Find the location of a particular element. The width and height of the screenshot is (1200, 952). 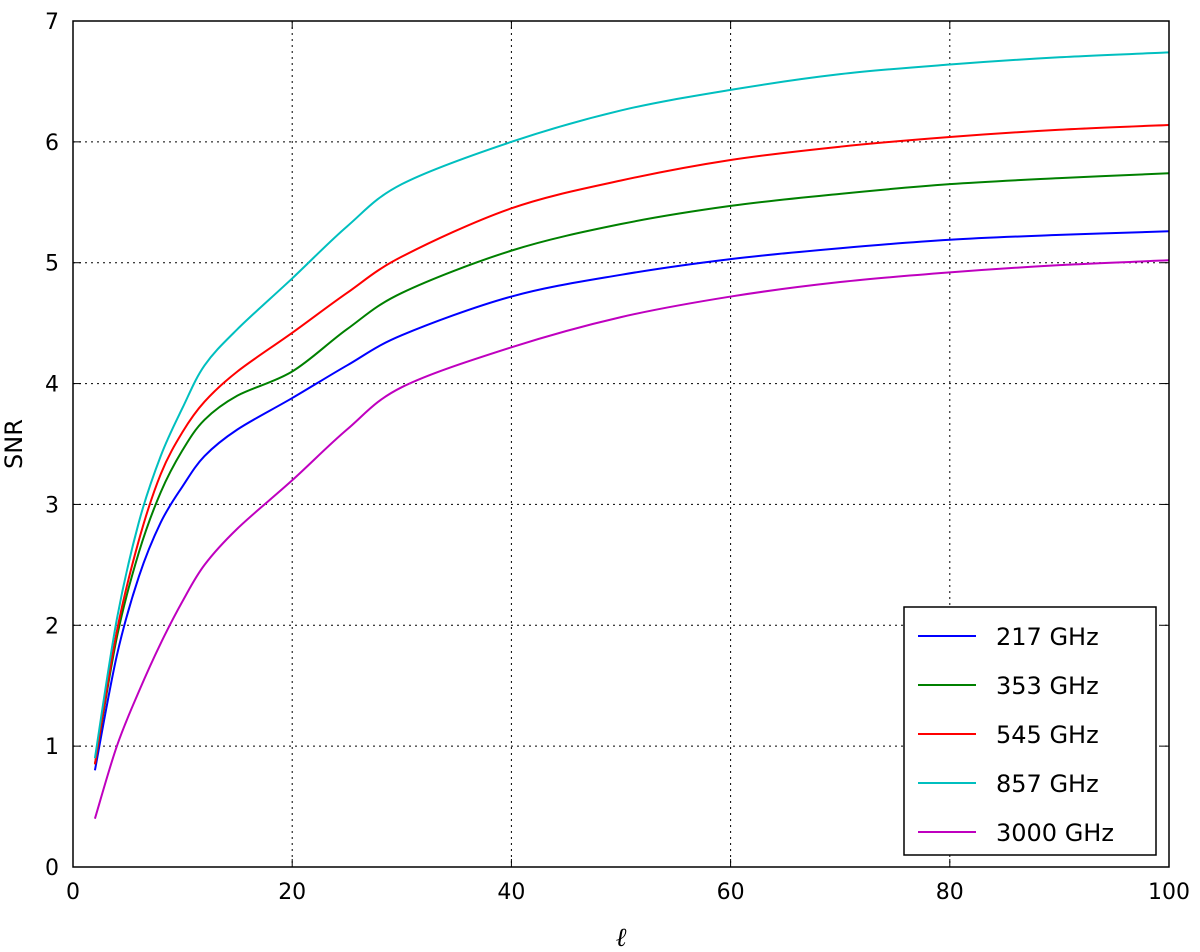

legend-label: 353 GHz is located at coordinates (1047, 686).